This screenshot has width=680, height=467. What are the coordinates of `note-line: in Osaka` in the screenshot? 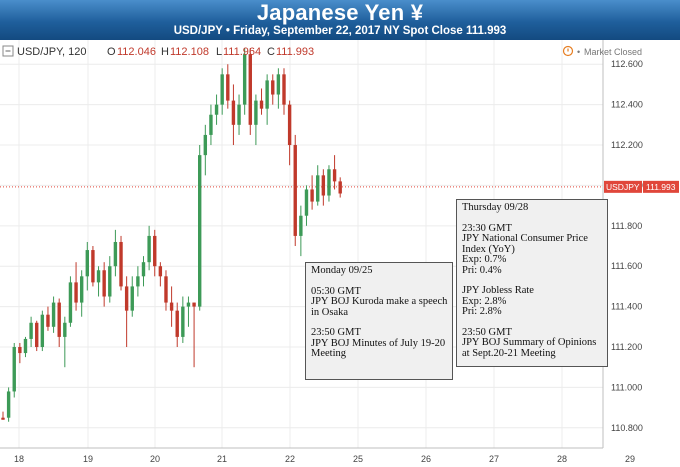 It's located at (330, 312).